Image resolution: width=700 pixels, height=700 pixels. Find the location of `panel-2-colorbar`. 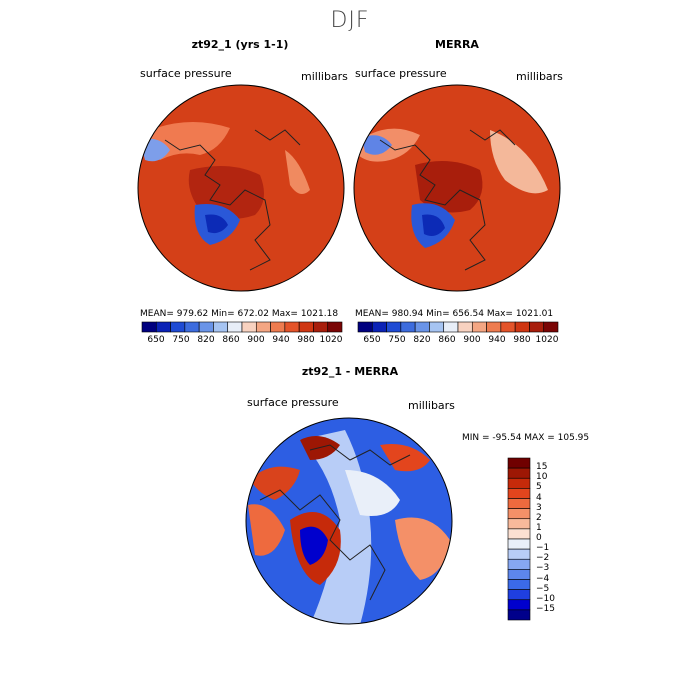

panel-2-colorbar is located at coordinates (458, 327).